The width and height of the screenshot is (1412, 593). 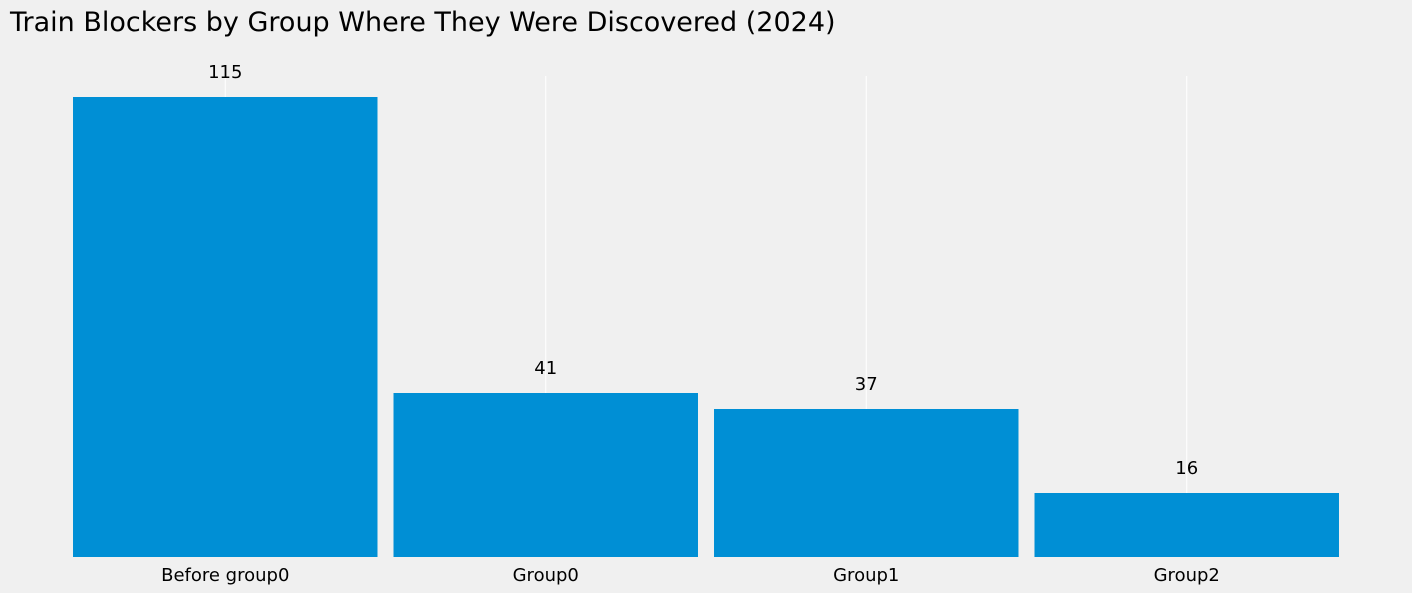 What do you see at coordinates (690, 575) in the screenshot?
I see `x-axis-tick-labels: Before group0 Group0 Group1 Group2` at bounding box center [690, 575].